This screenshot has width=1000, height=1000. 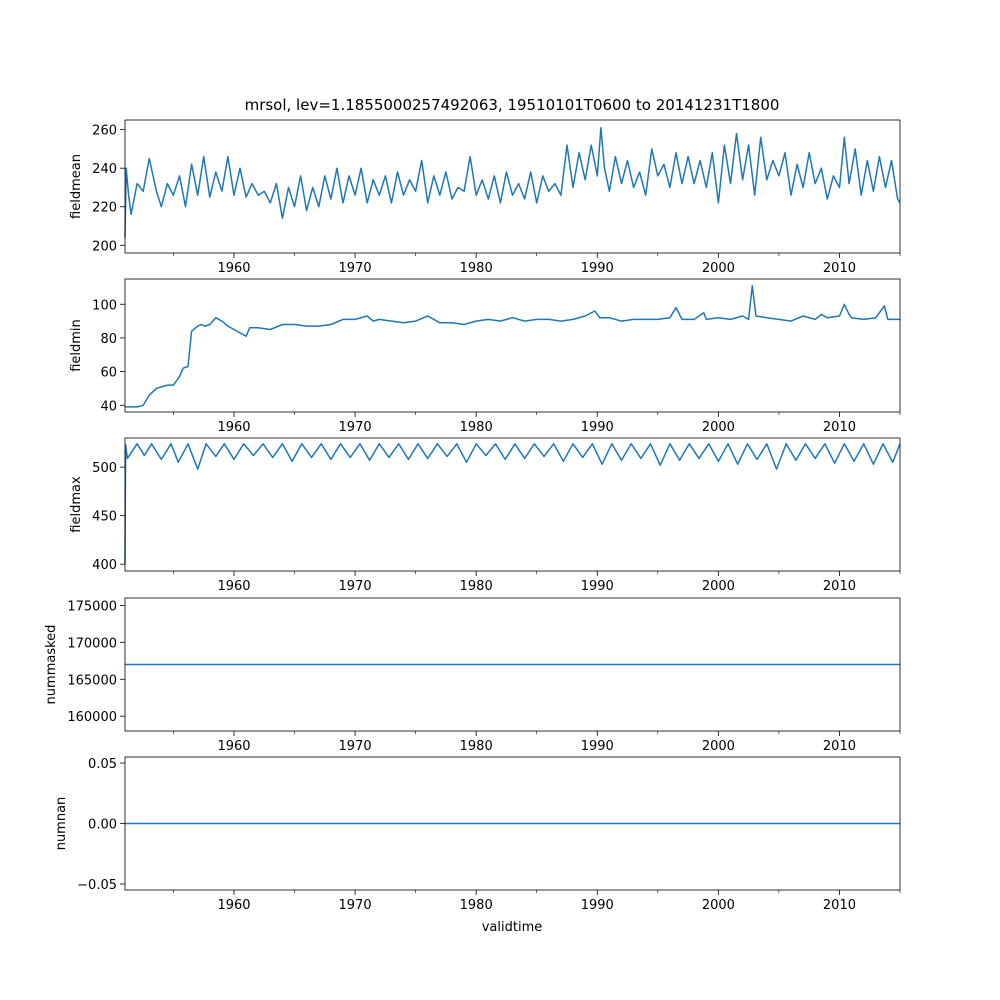 I want to click on fieldmax-x-tick-label: 1990, so click(x=597, y=586).